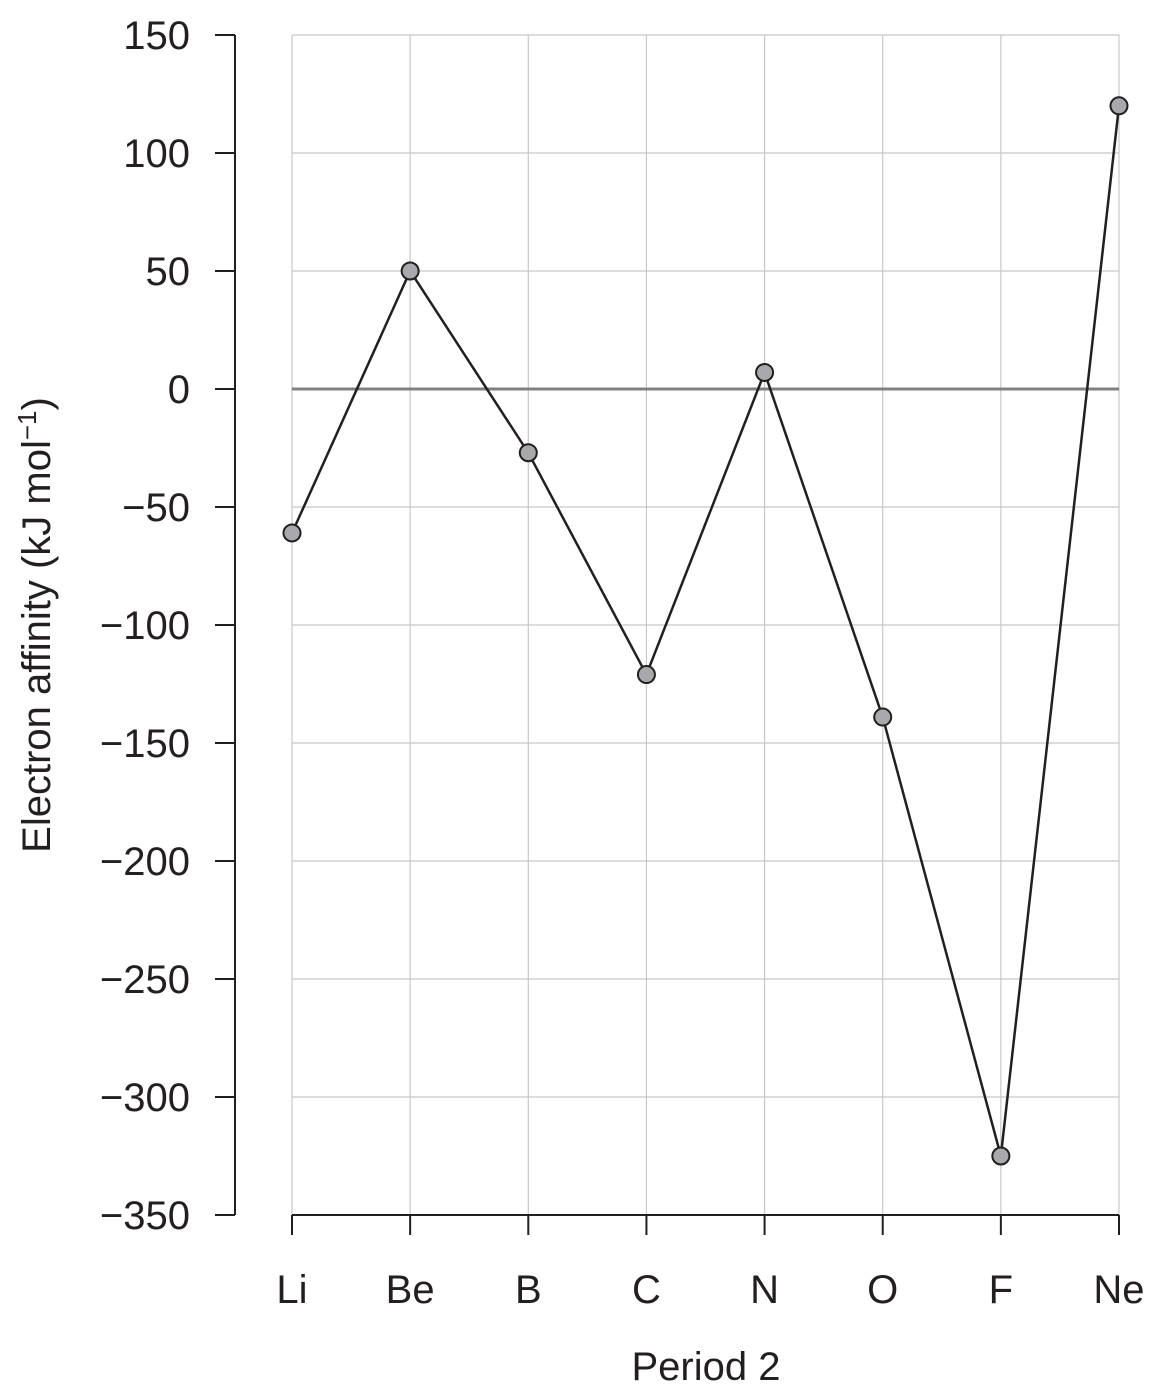 The height and width of the screenshot is (1394, 1161). I want to click on y-tick-label: −300, so click(145, 1098).